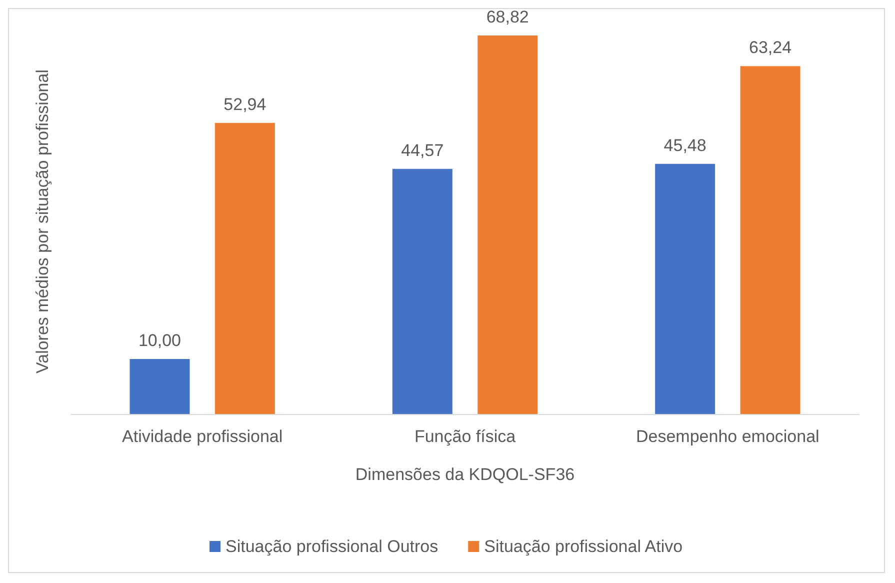 The height and width of the screenshot is (583, 895). I want to click on legend-label: Situação profissional Outros, so click(332, 546).